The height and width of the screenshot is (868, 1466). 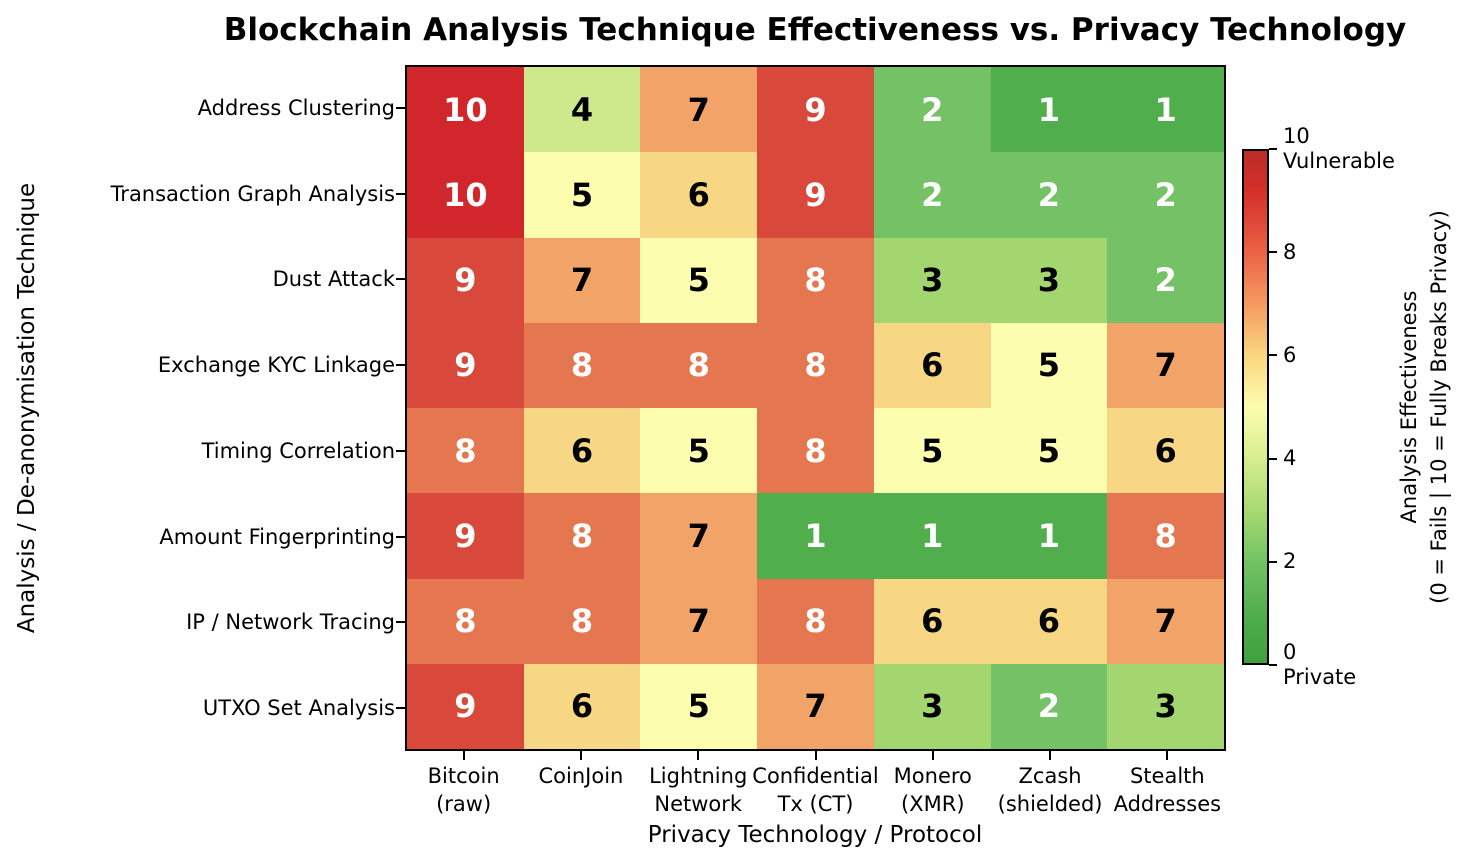 What do you see at coordinates (1290, 561) in the screenshot?
I see `colorbar-tick-label: 2` at bounding box center [1290, 561].